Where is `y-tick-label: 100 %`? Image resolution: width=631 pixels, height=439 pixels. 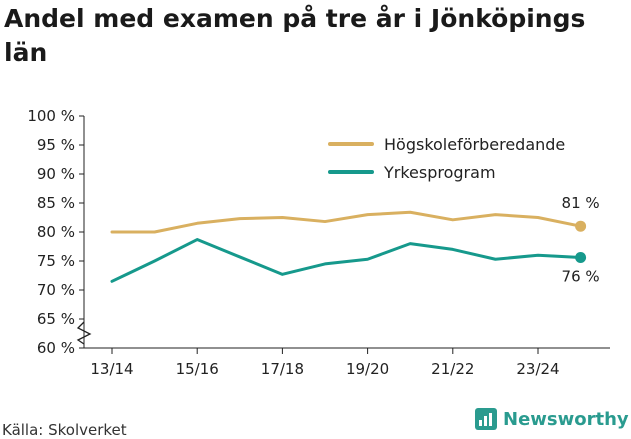 y-tick-label: 100 % is located at coordinates (51, 116).